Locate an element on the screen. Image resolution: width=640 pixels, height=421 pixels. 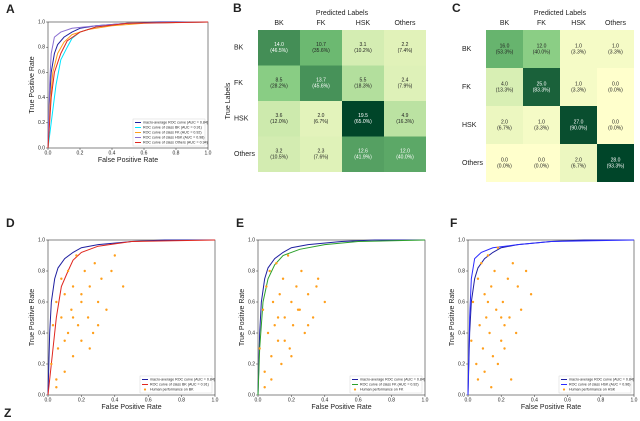
cell-value: 4.9 is located at coordinates (405, 116).